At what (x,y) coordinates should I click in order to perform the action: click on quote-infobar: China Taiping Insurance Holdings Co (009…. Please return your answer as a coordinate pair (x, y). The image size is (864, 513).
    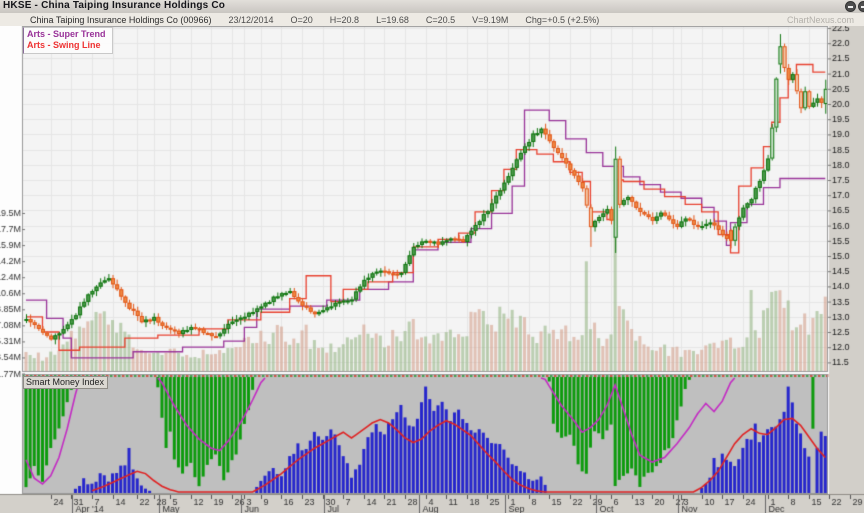
    Looking at the image, I should click on (432, 20).